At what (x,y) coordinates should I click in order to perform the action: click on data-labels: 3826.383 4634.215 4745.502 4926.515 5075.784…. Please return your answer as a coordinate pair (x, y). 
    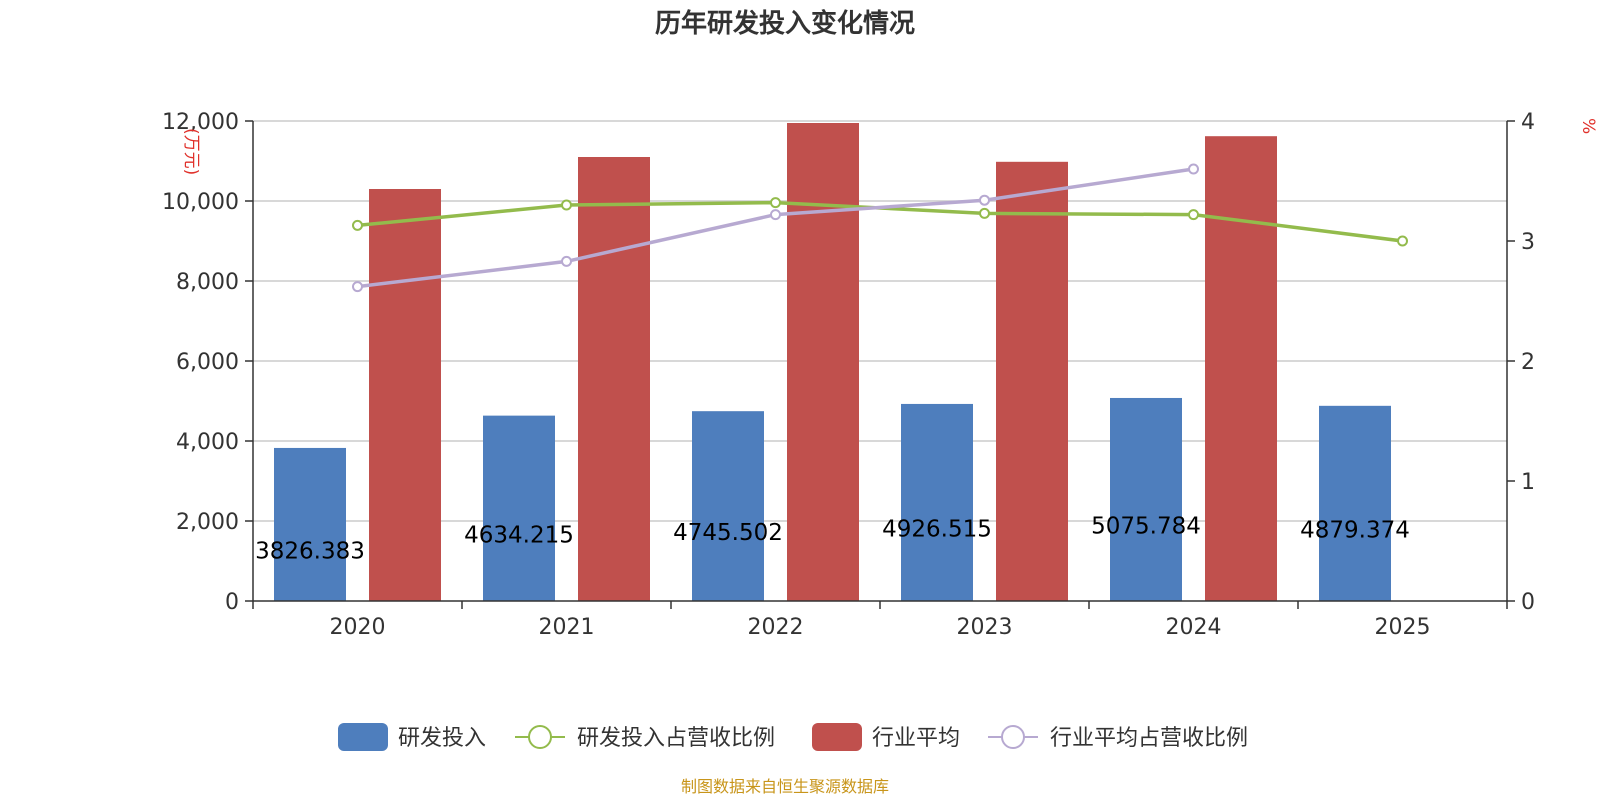
    Looking at the image, I should click on (832, 538).